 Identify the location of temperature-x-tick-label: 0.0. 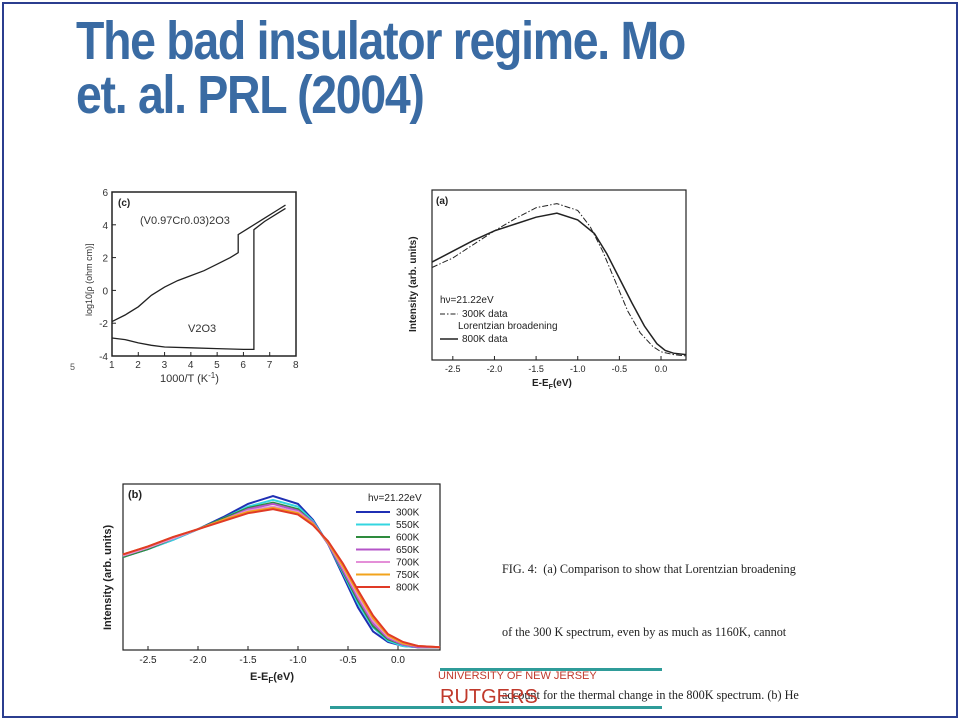
(398, 660).